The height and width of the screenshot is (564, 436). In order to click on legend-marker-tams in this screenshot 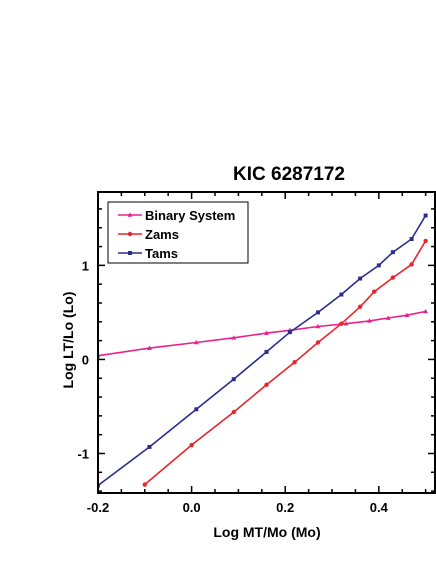, I will do `click(130, 253)`.